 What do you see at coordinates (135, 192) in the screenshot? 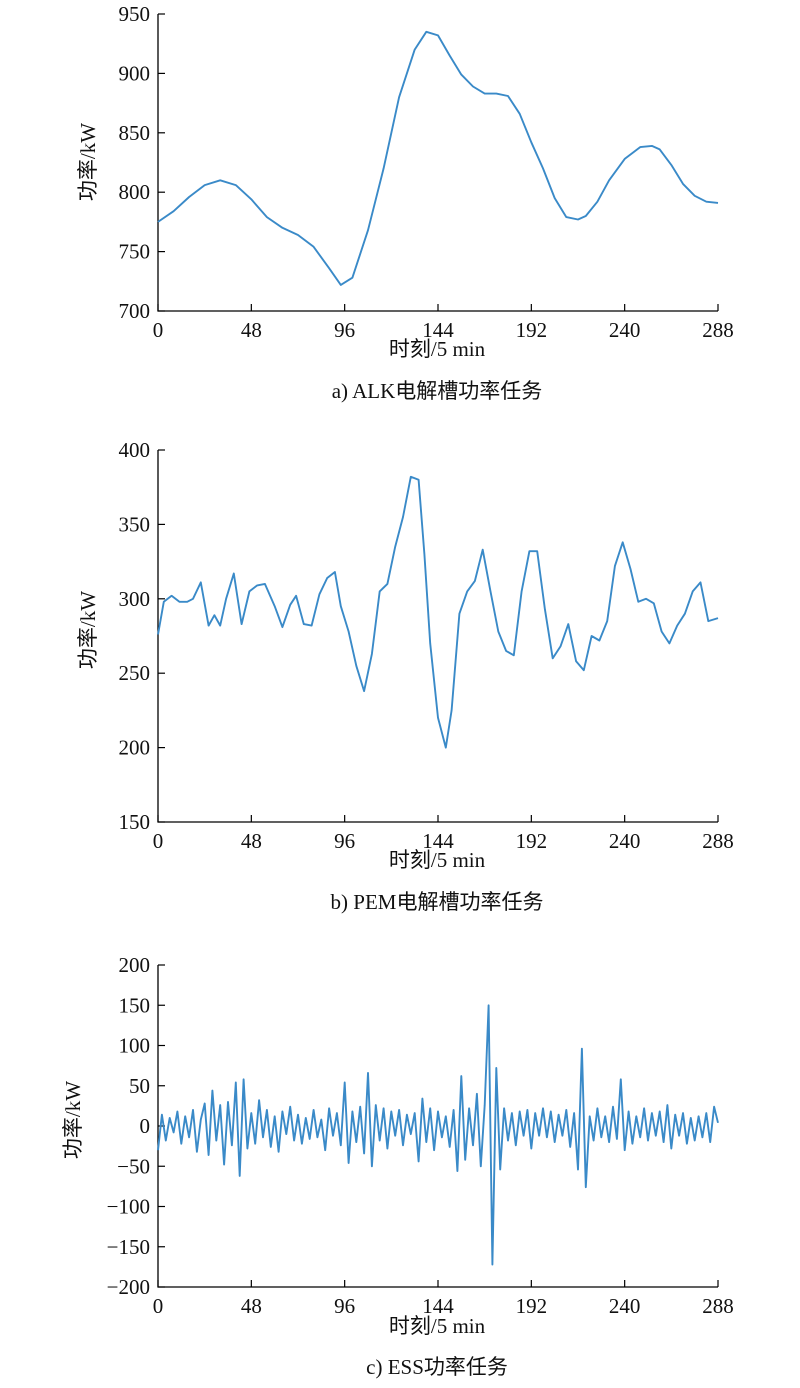
I see `y-tick-label: 800` at bounding box center [135, 192].